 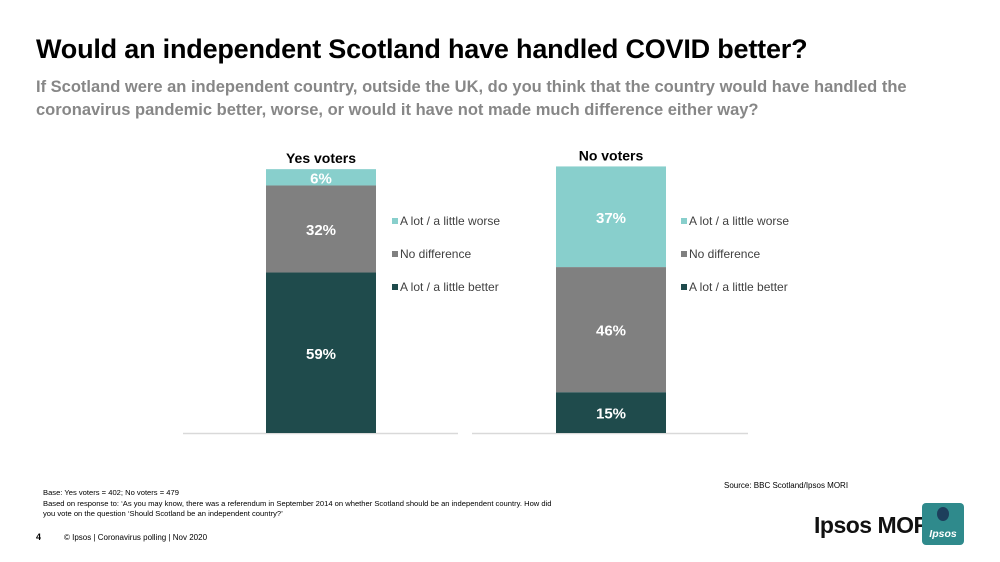 I want to click on footer-copyright: © Ipsos | Coronavirus polling | Nov 2020, so click(x=136, y=537).